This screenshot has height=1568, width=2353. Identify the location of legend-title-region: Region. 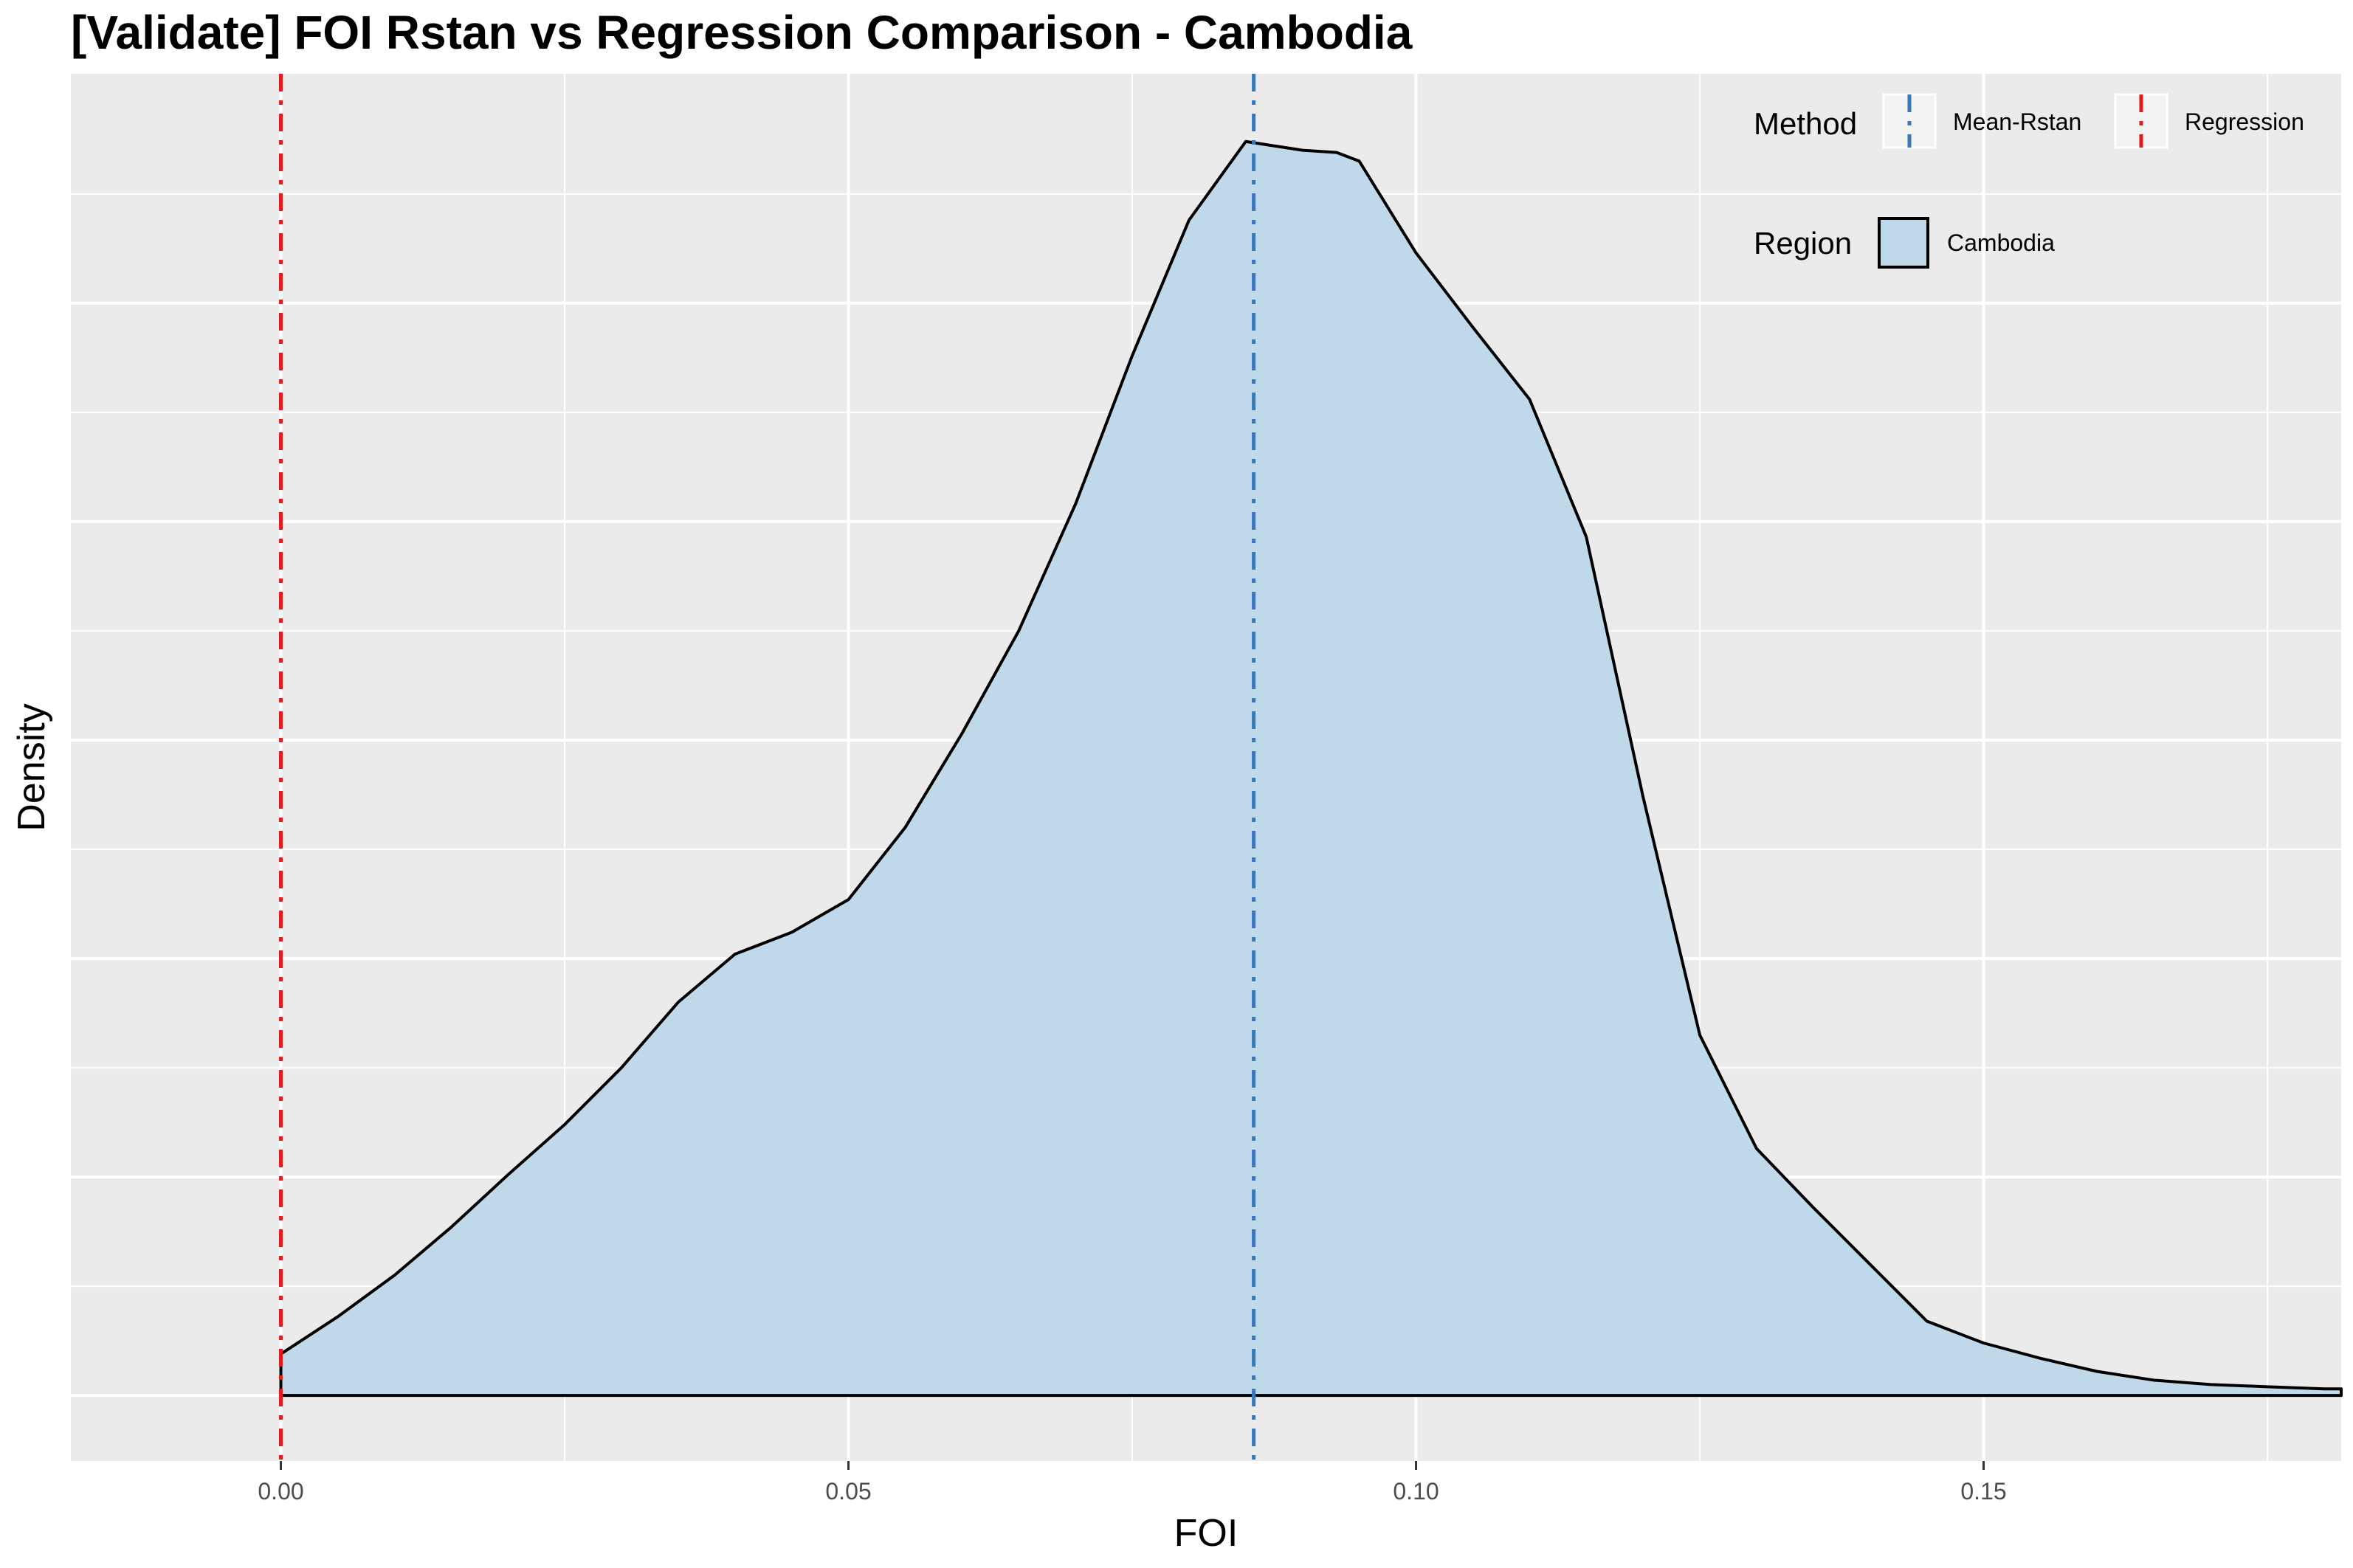
(1803, 243).